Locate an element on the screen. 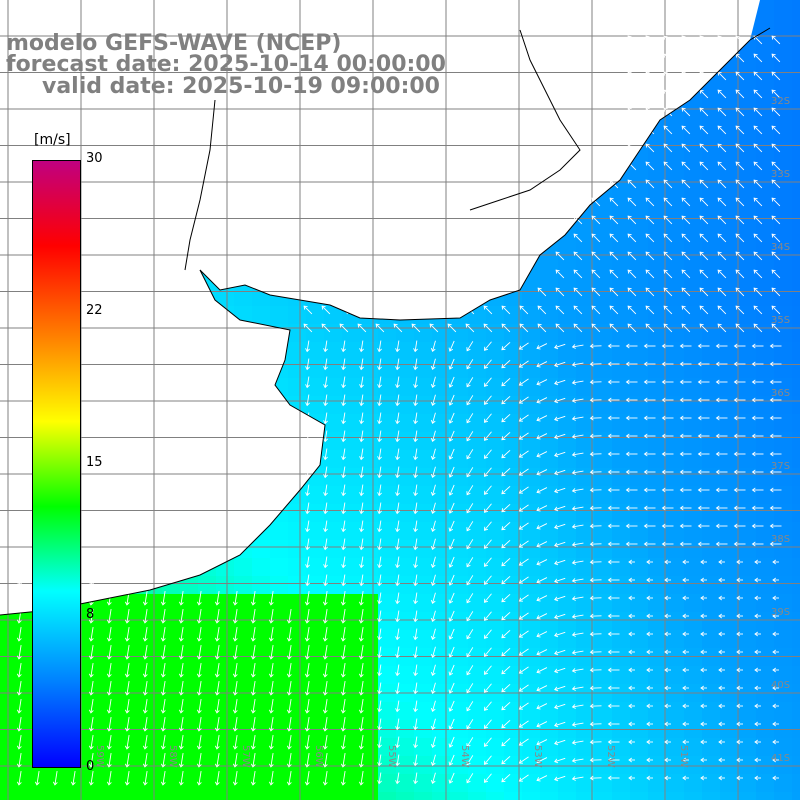 The image size is (800, 800). latitude-label: 34S is located at coordinates (780, 247).